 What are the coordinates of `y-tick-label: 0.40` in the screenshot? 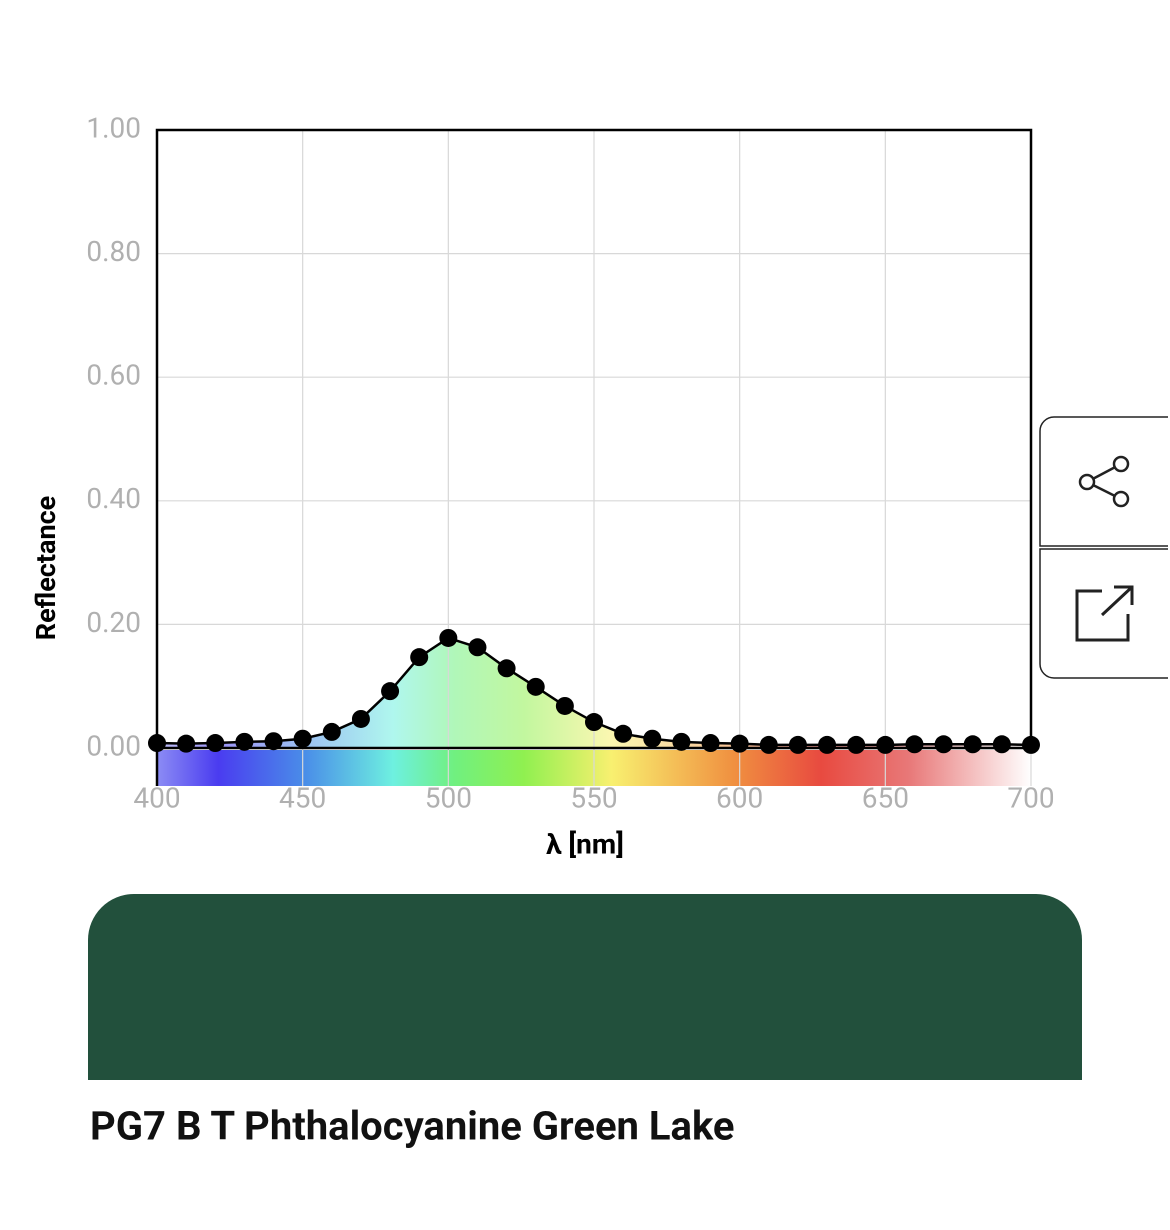 It's located at (113, 498).